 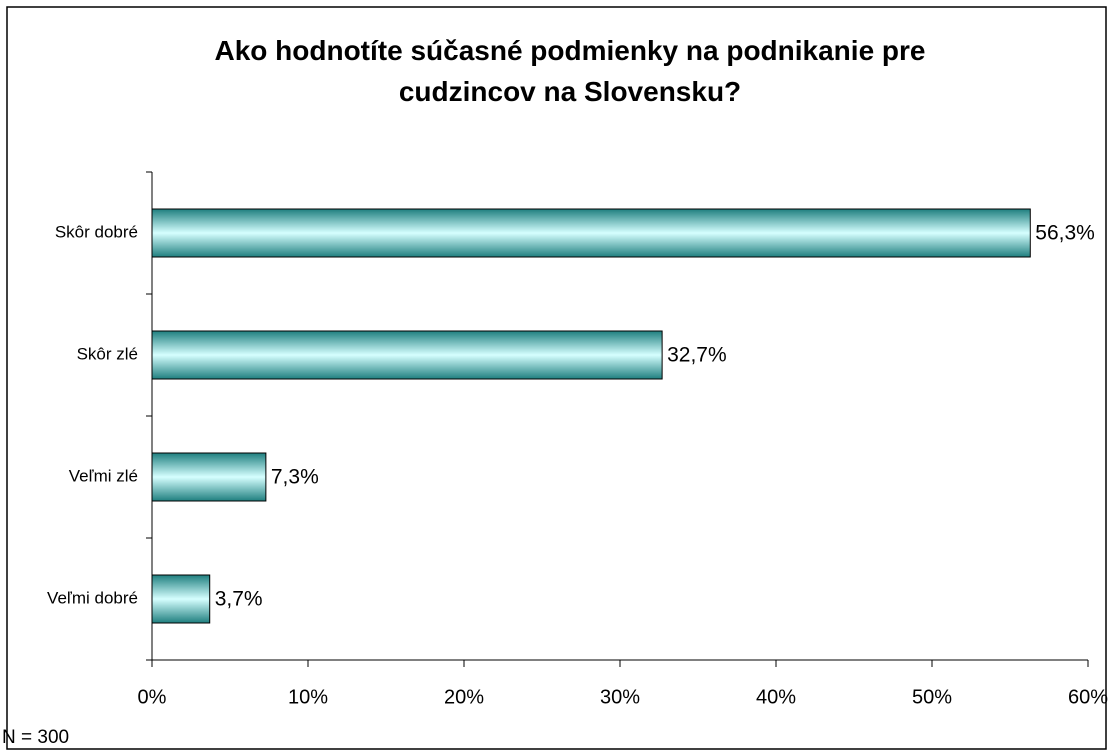 What do you see at coordinates (932, 697) in the screenshot?
I see `x-tick-label: 50%` at bounding box center [932, 697].